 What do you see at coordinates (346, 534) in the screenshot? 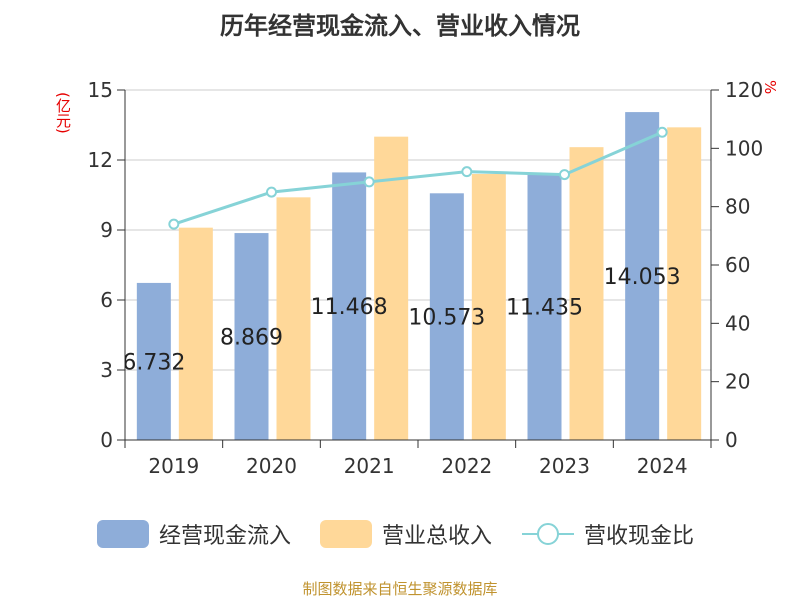
I see `legend-swatch-revenue` at bounding box center [346, 534].